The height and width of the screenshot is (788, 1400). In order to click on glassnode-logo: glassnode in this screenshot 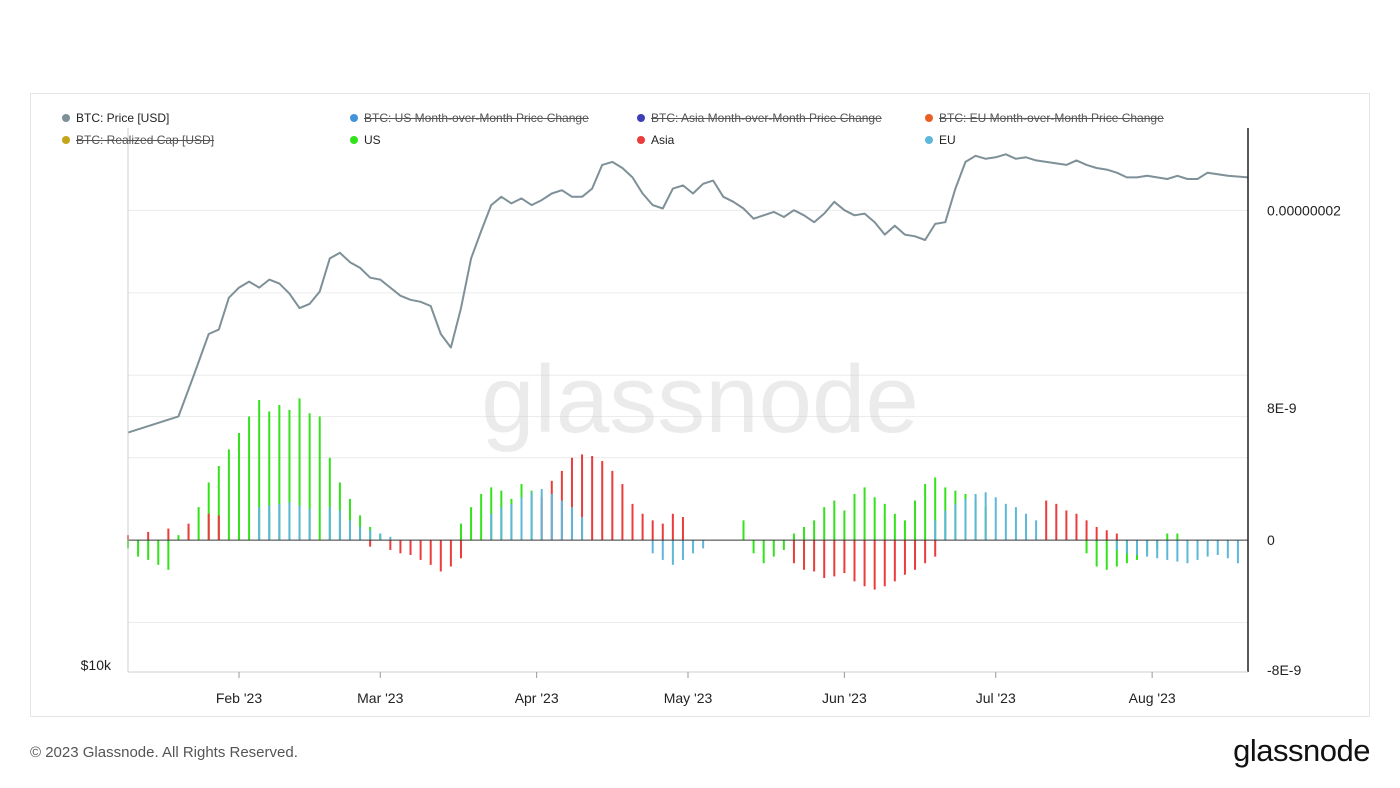, I will do `click(1301, 750)`.